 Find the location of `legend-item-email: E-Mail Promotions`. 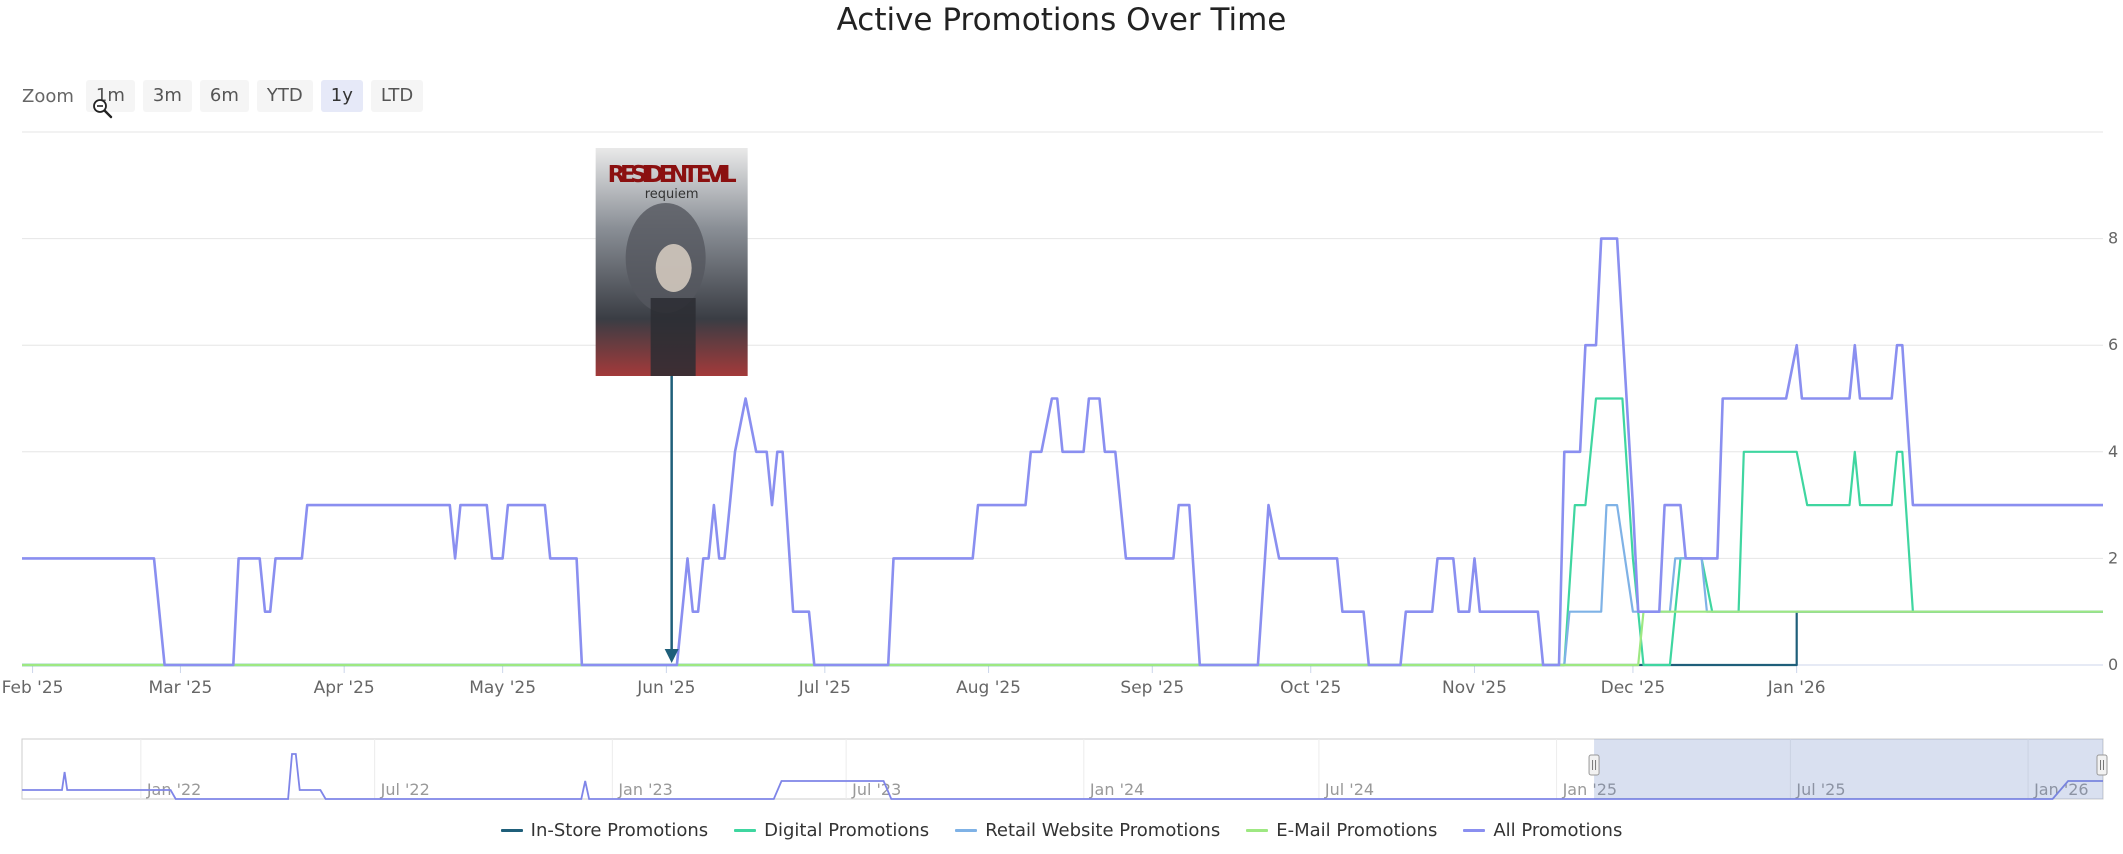

legend-item-email: E-Mail Promotions is located at coordinates (1341, 830).